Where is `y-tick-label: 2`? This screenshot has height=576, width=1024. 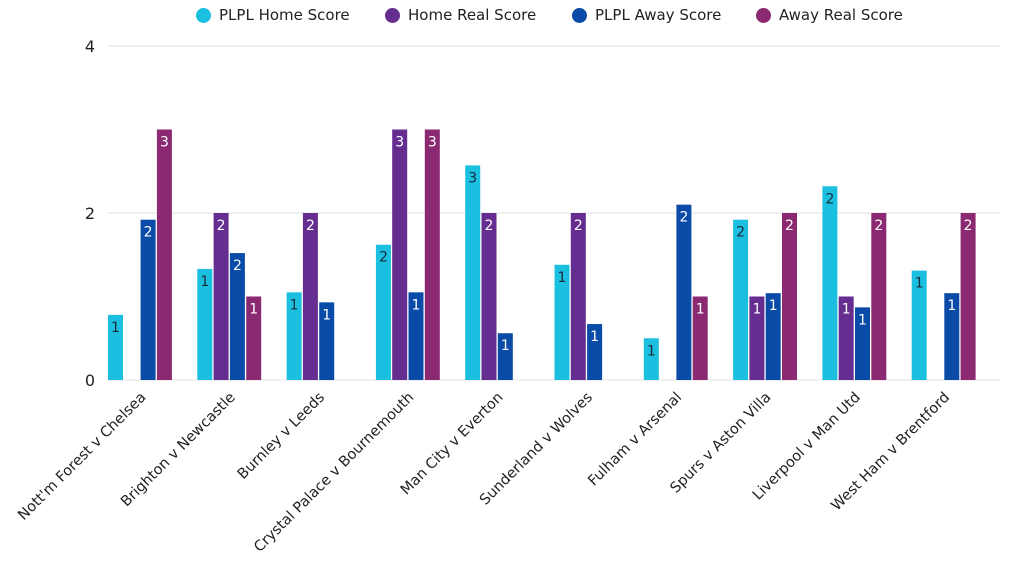
y-tick-label: 2 is located at coordinates (90, 213).